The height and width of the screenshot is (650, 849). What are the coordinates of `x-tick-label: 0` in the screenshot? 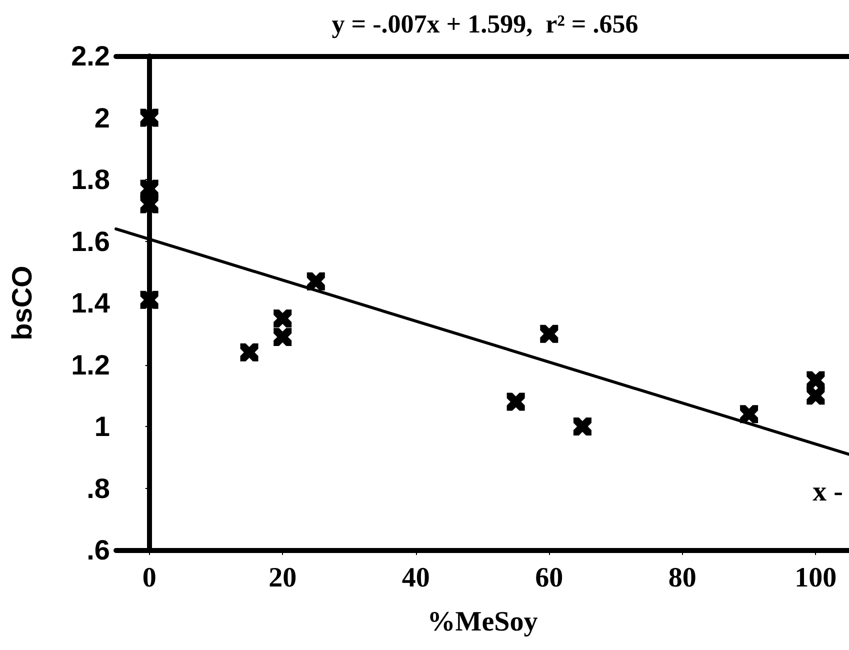 It's located at (149, 578).